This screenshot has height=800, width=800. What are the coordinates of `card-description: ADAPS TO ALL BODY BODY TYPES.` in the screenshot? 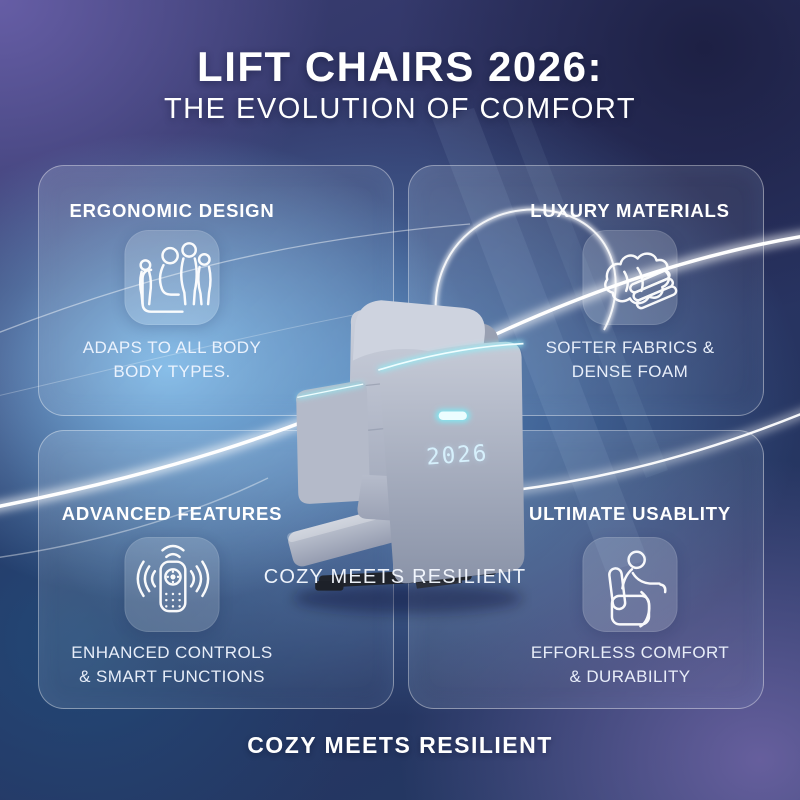 It's located at (172, 359).